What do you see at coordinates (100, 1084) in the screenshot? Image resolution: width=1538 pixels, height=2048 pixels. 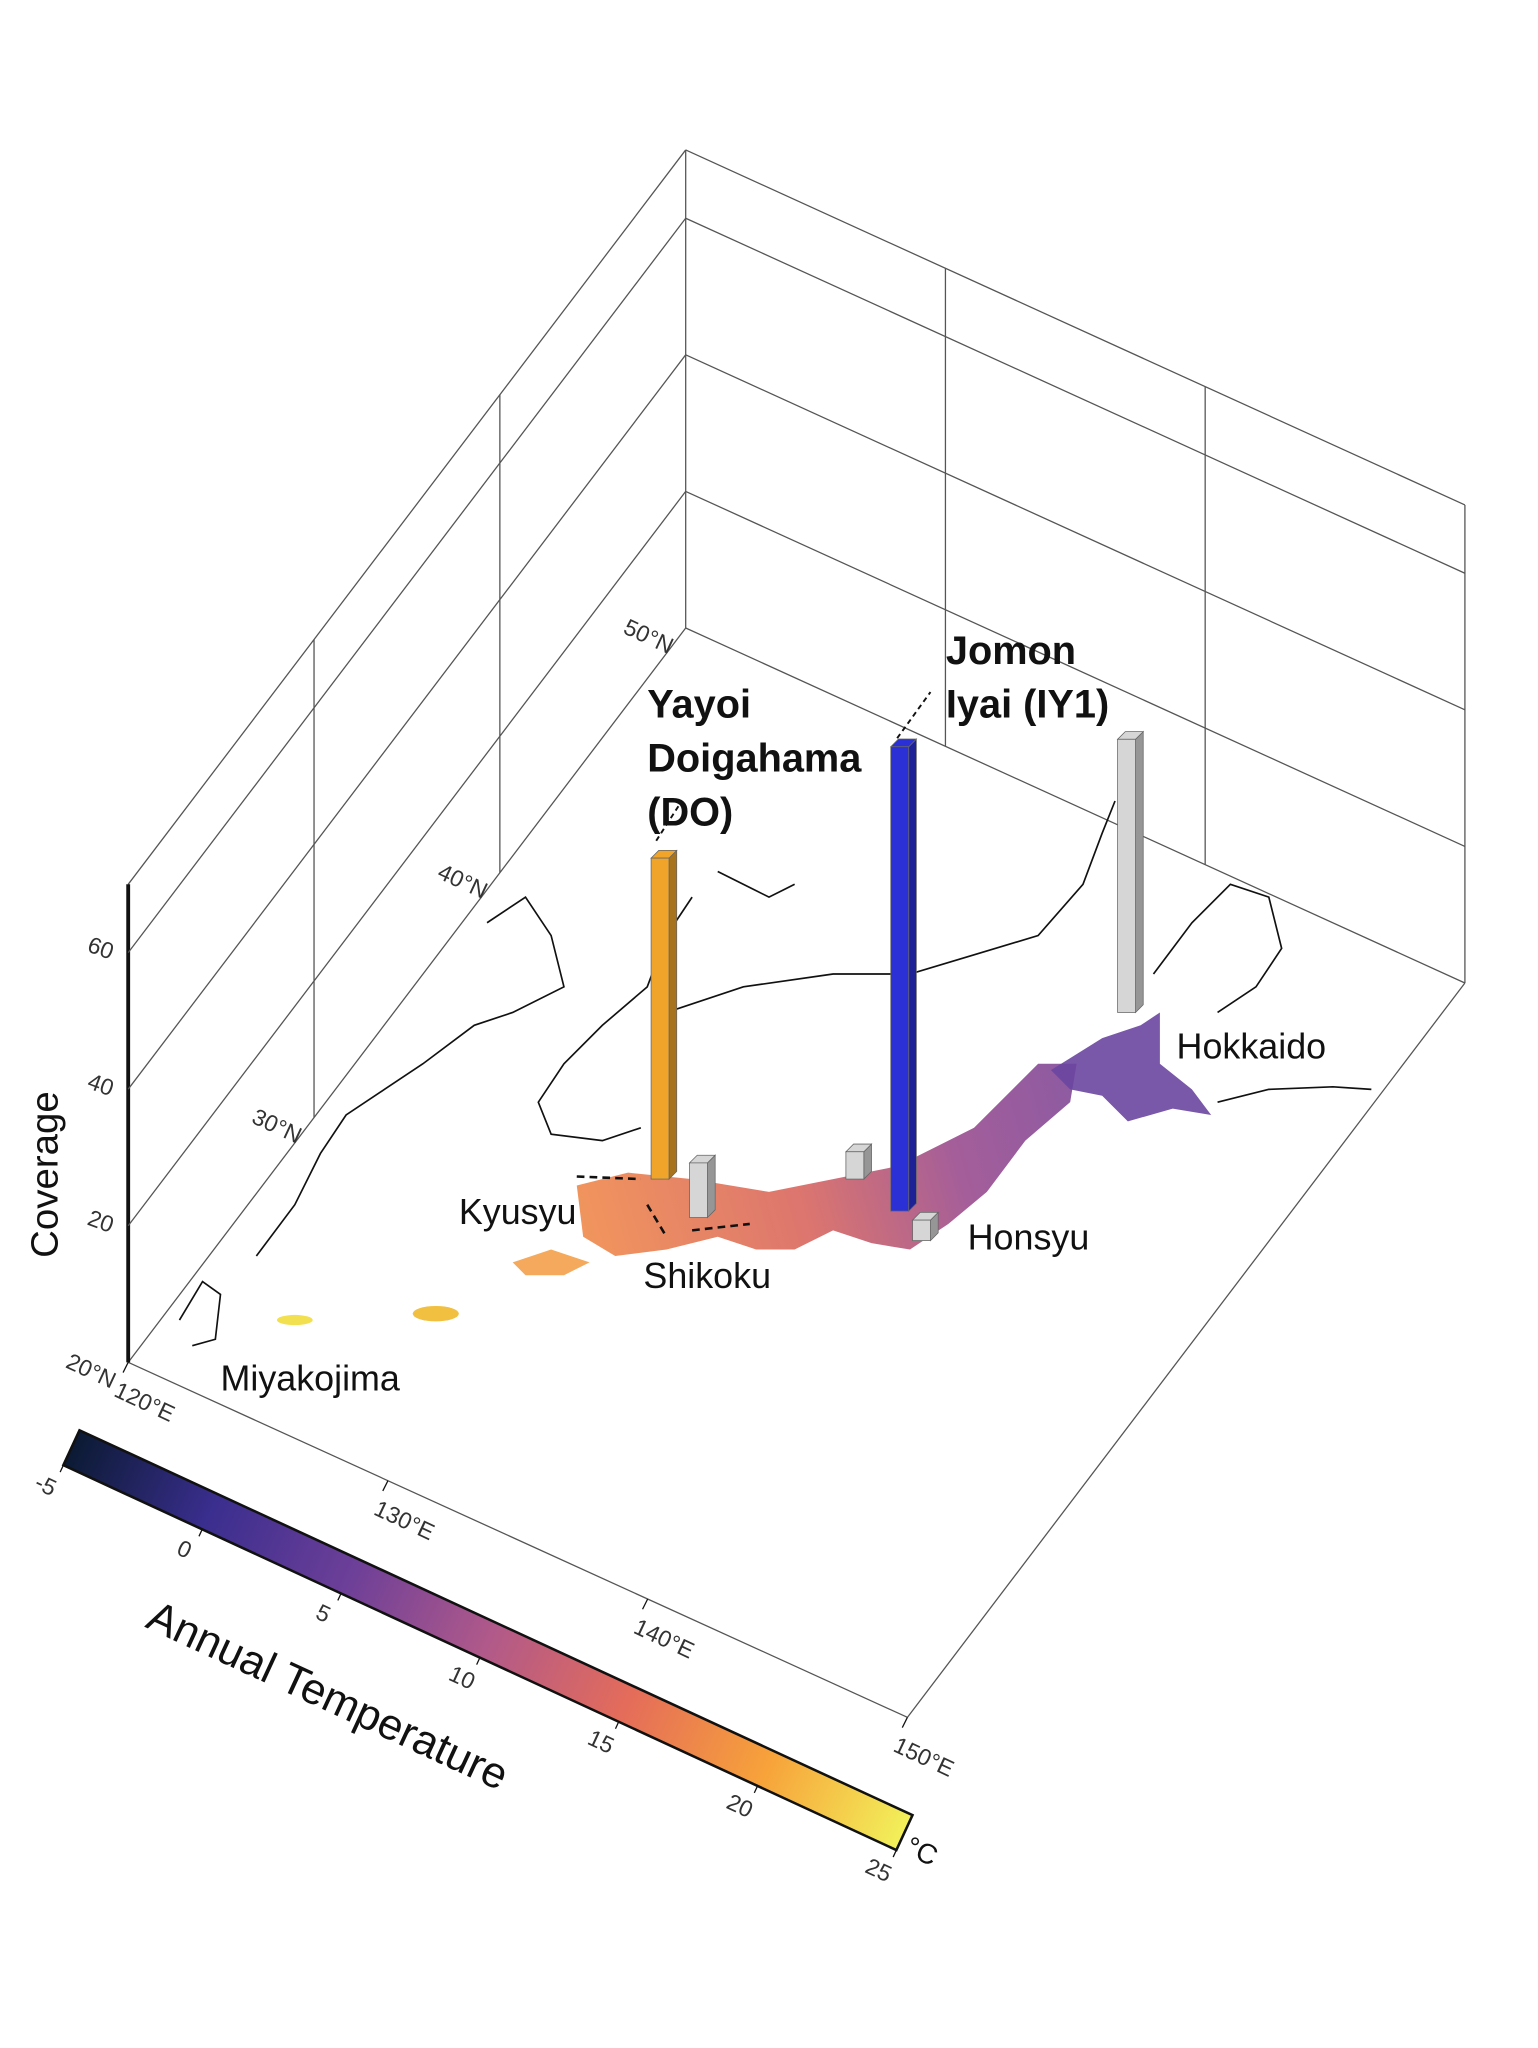 I see `z-tick-label: 40` at bounding box center [100, 1084].